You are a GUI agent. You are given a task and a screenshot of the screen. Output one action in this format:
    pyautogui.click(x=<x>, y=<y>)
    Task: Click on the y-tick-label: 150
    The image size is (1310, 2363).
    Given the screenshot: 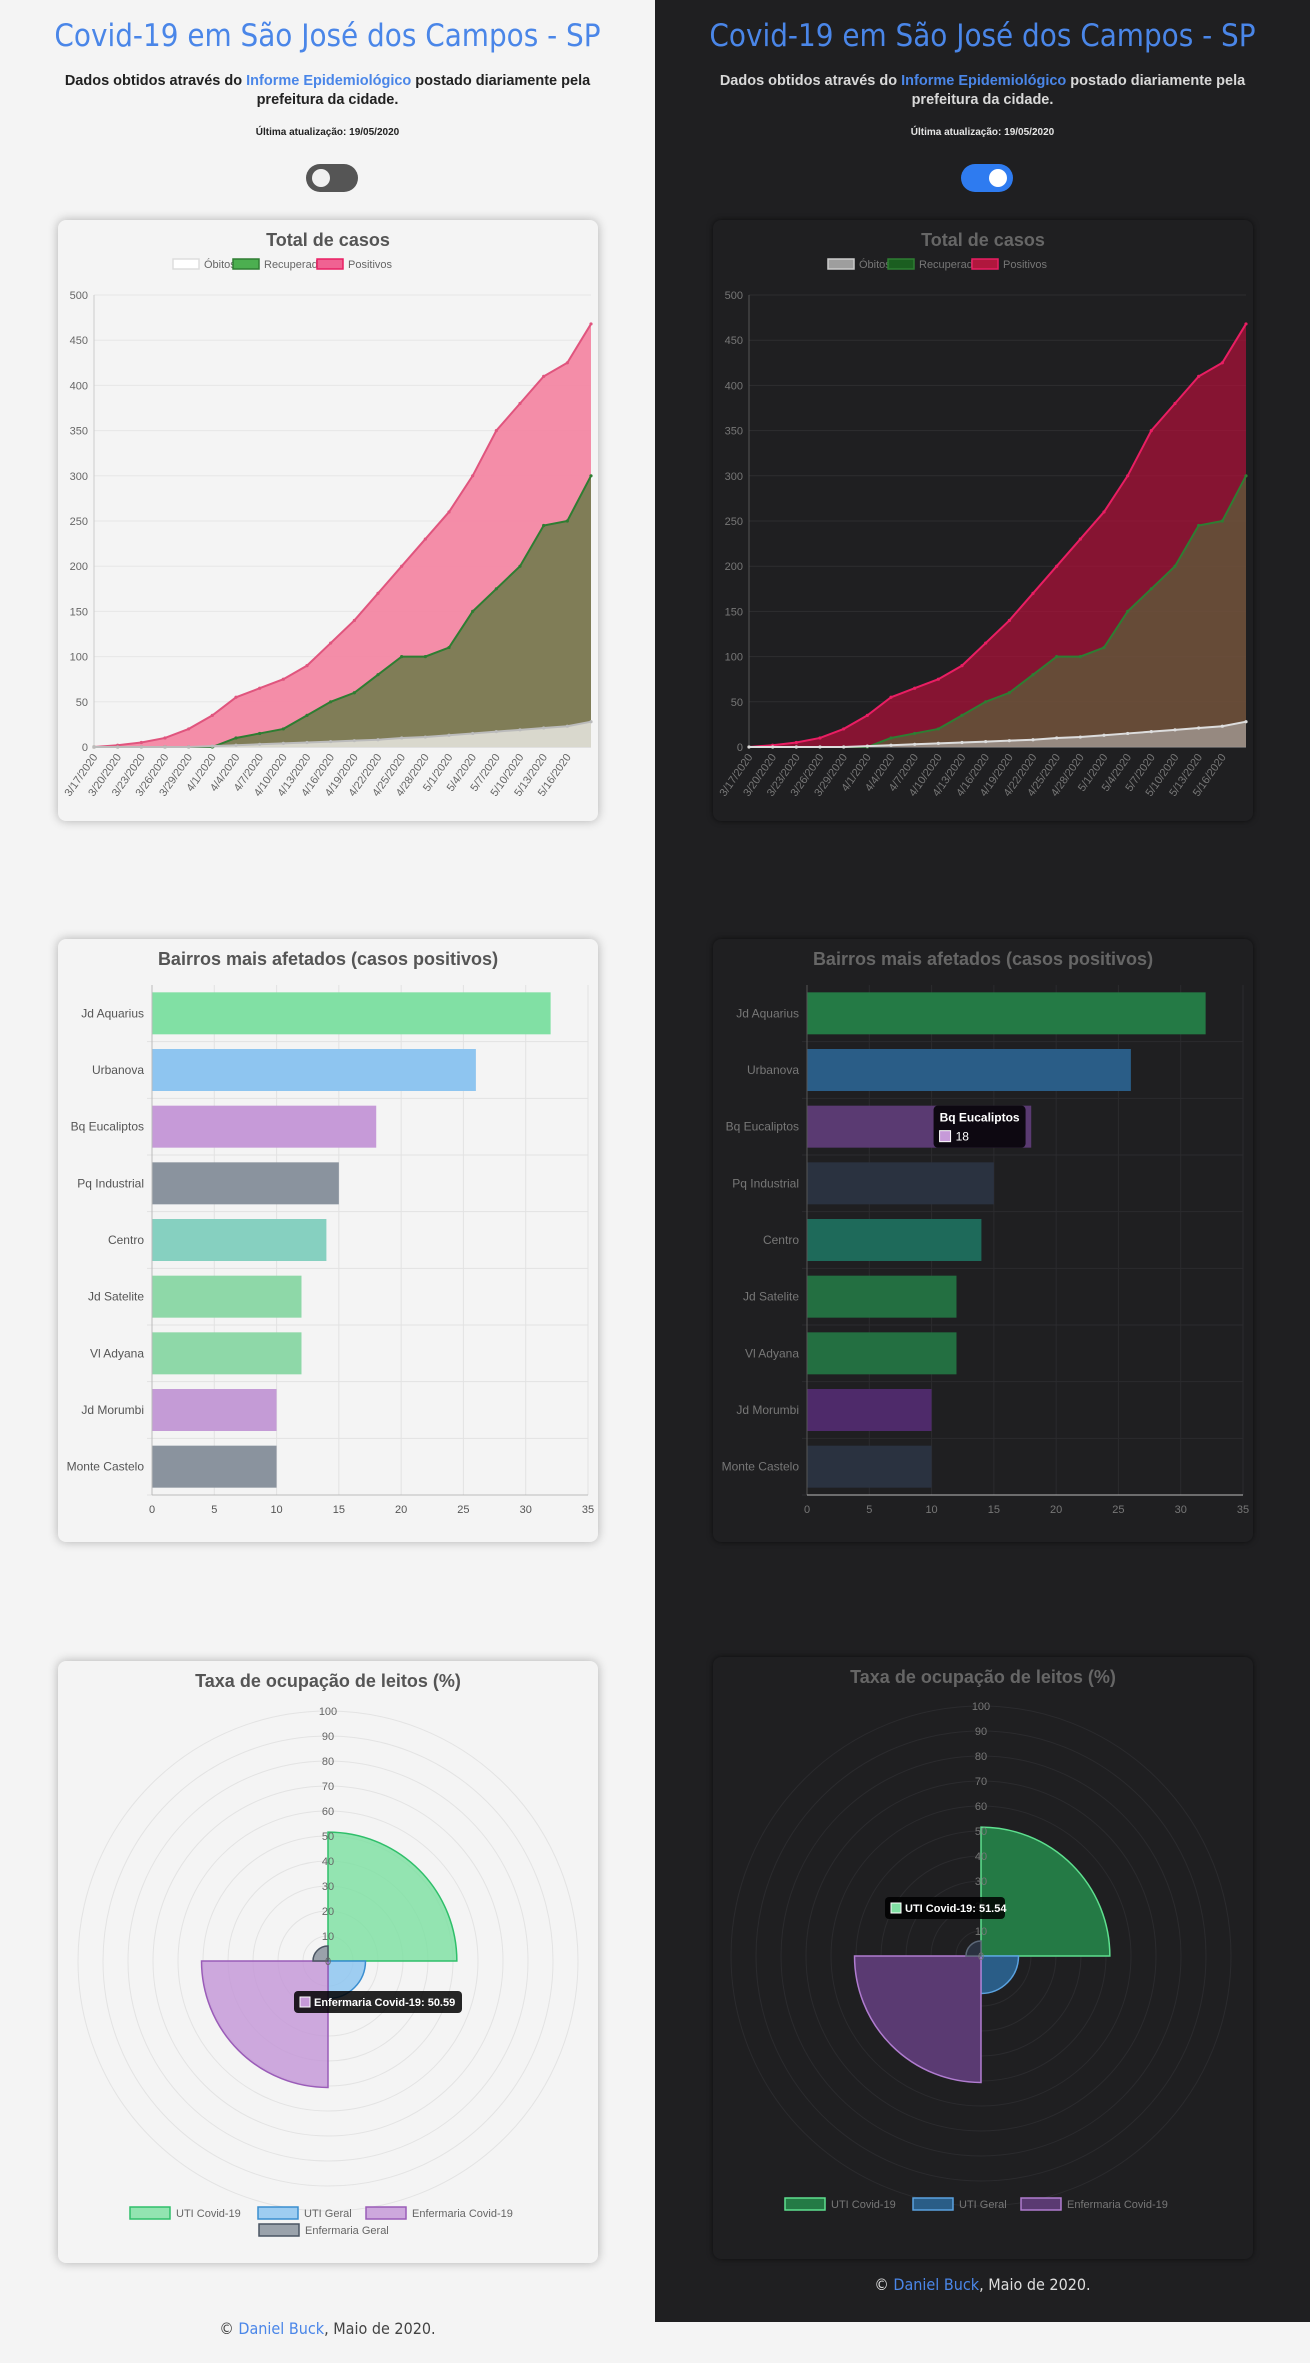 What is the action you would take?
    pyautogui.click(x=734, y=612)
    